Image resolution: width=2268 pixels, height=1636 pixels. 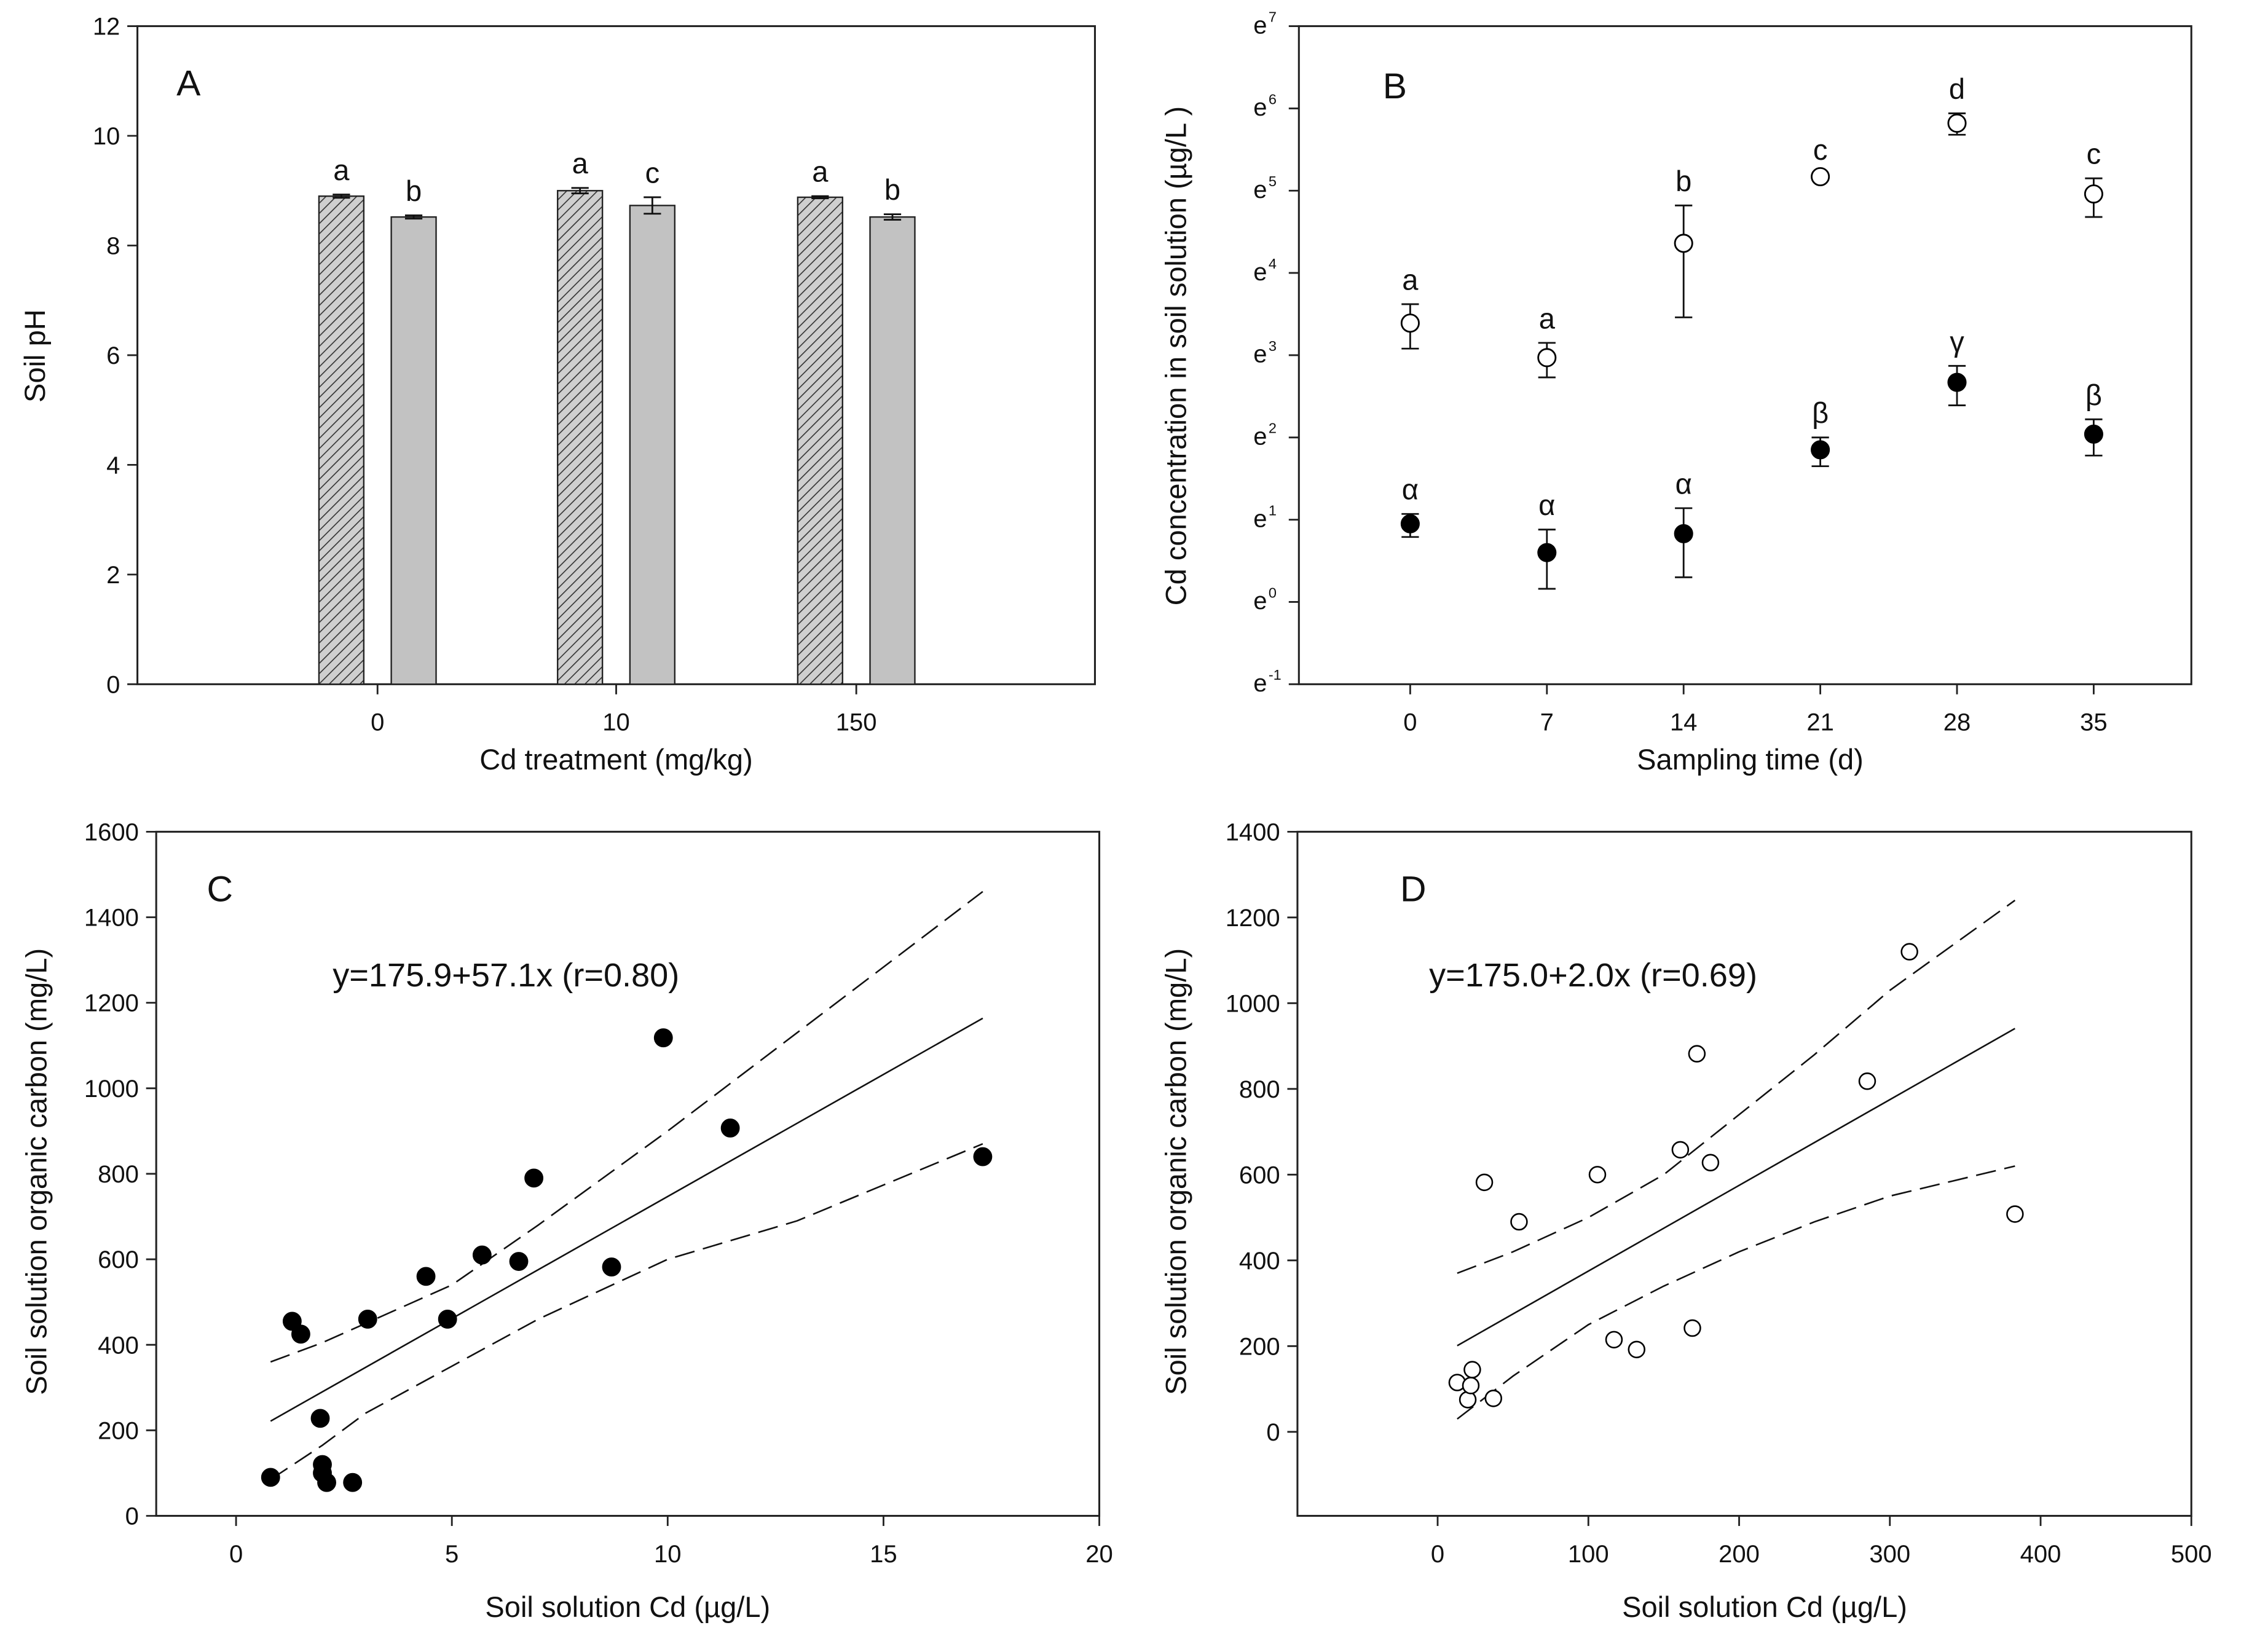 I want to click on panel-c-xtick-label: 10, so click(x=668, y=1555).